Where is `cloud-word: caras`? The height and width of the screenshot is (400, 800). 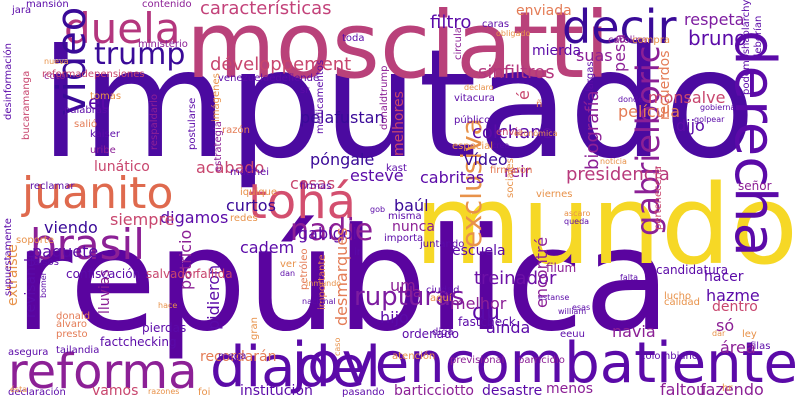 cloud-word: caras is located at coordinates (496, 24).